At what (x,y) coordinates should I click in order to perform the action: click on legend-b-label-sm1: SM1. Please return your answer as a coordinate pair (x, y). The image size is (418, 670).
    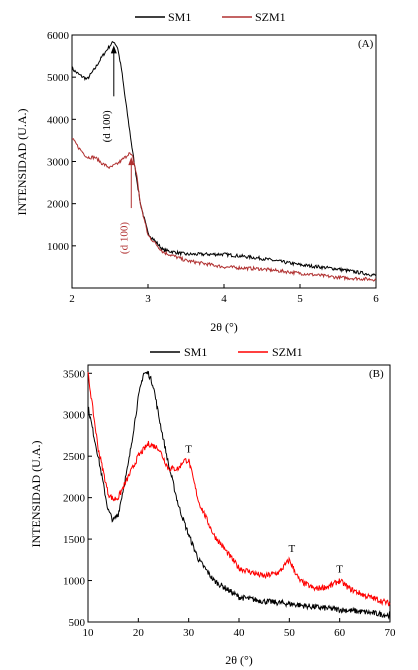
    Looking at the image, I should click on (195, 352).